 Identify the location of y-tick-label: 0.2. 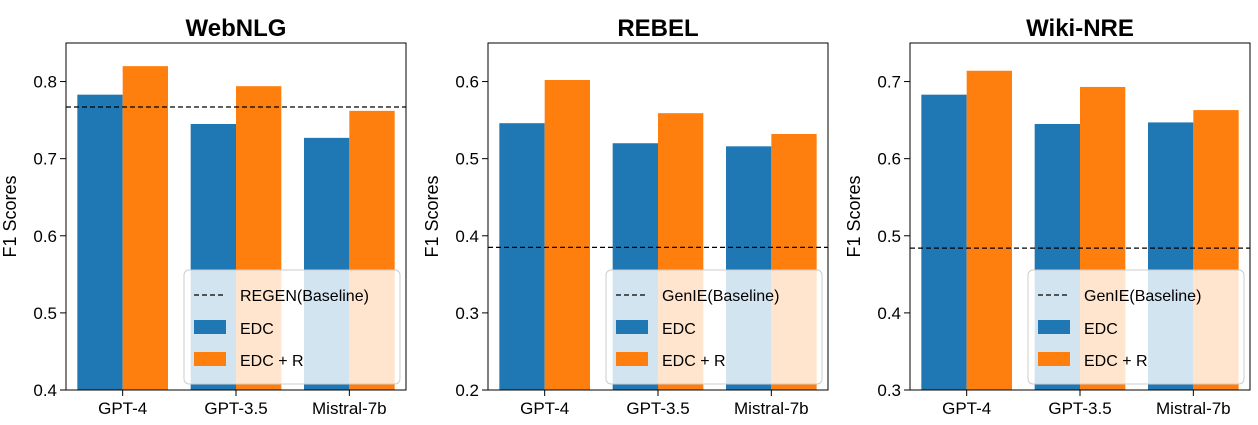
(467, 390).